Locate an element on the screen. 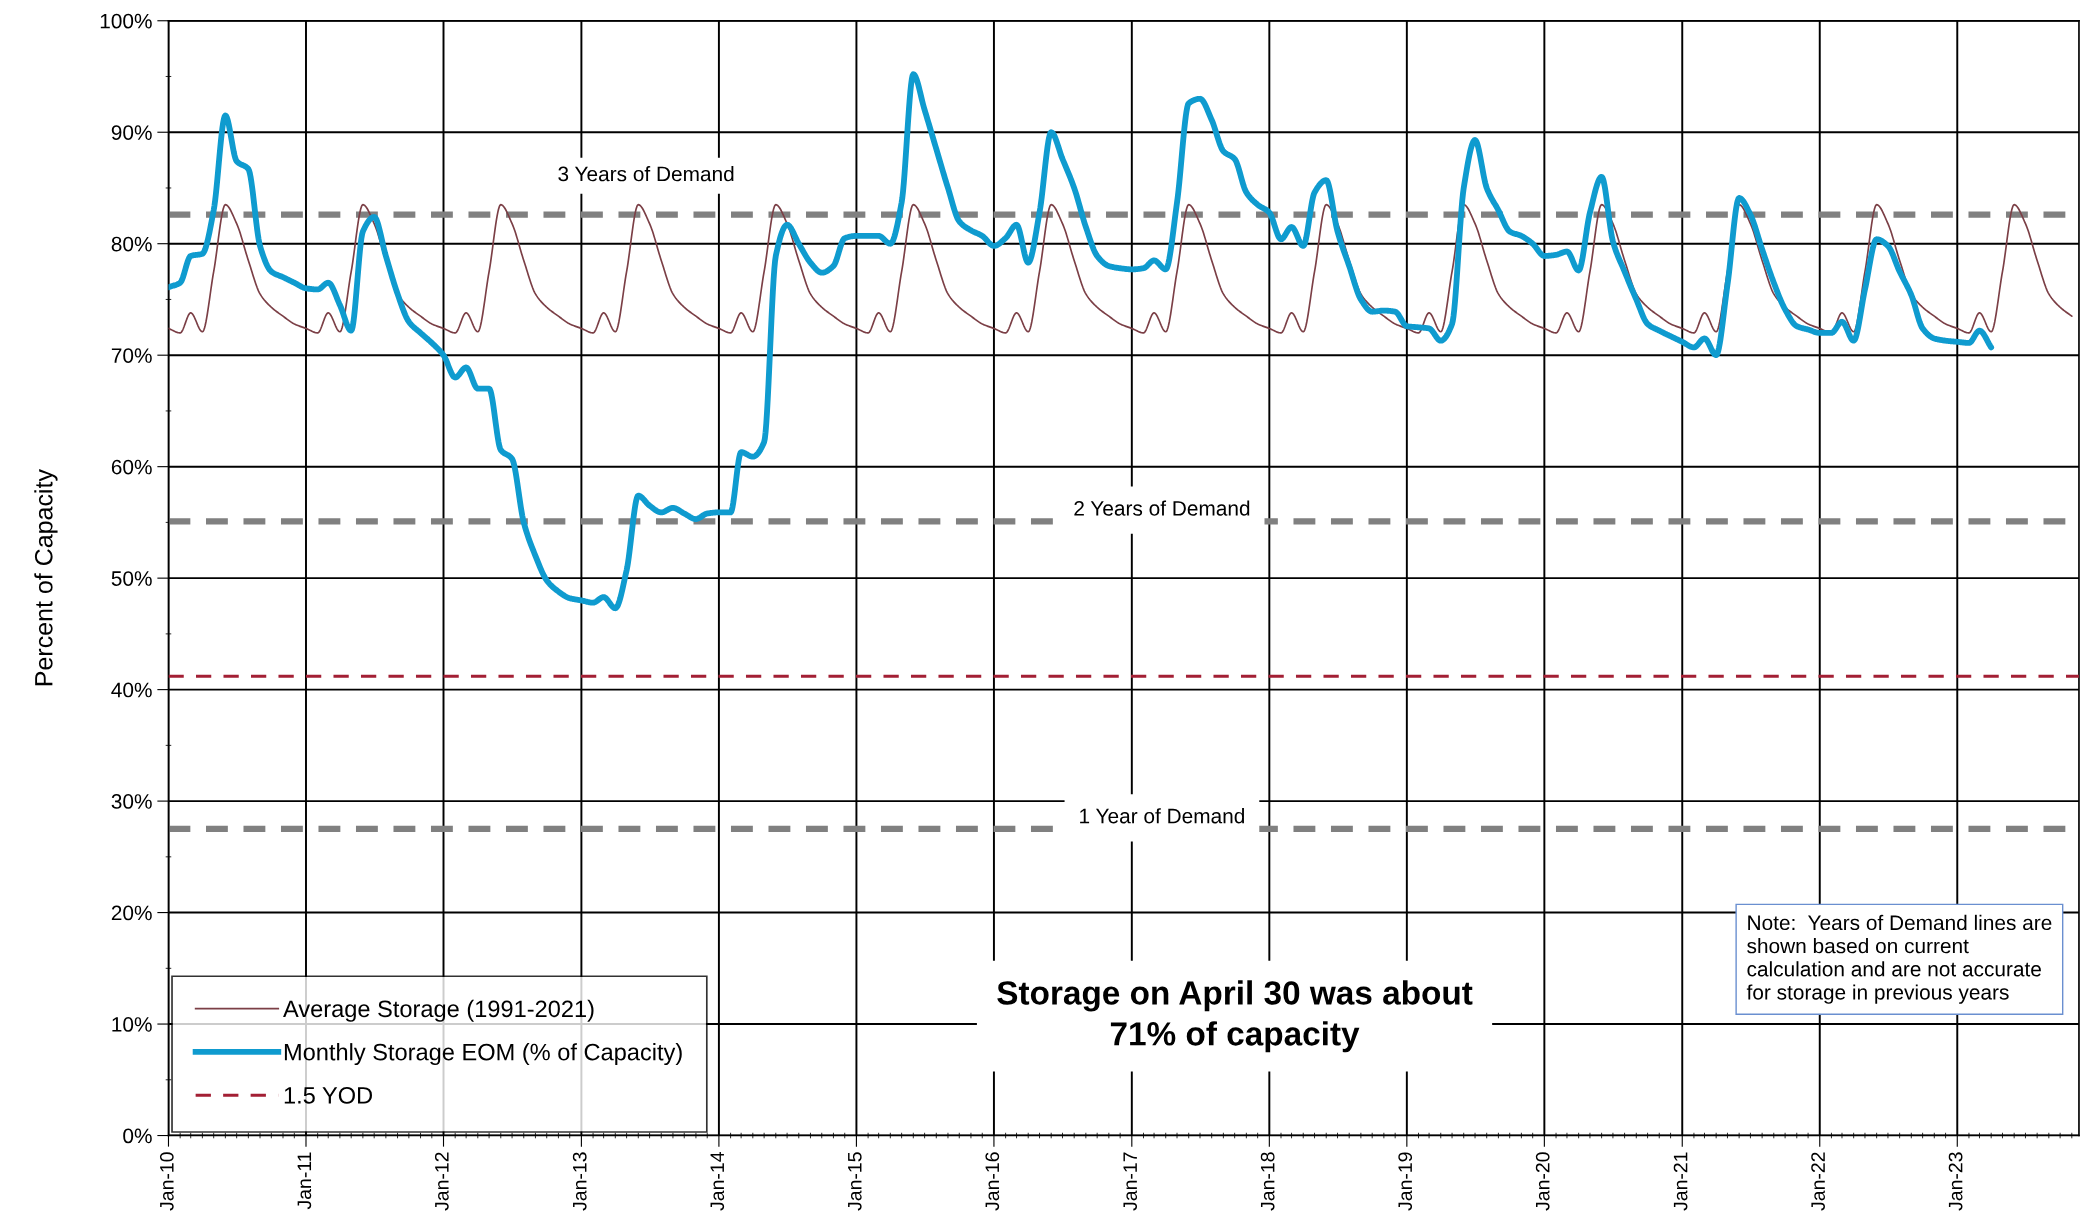 The image size is (2080, 1221). x-tick-label: Jan-13 is located at coordinates (579, 1181).